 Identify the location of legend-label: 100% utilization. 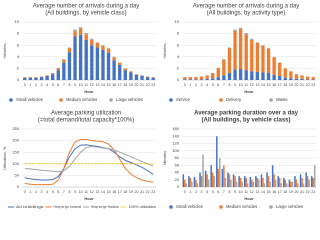
(143, 207).